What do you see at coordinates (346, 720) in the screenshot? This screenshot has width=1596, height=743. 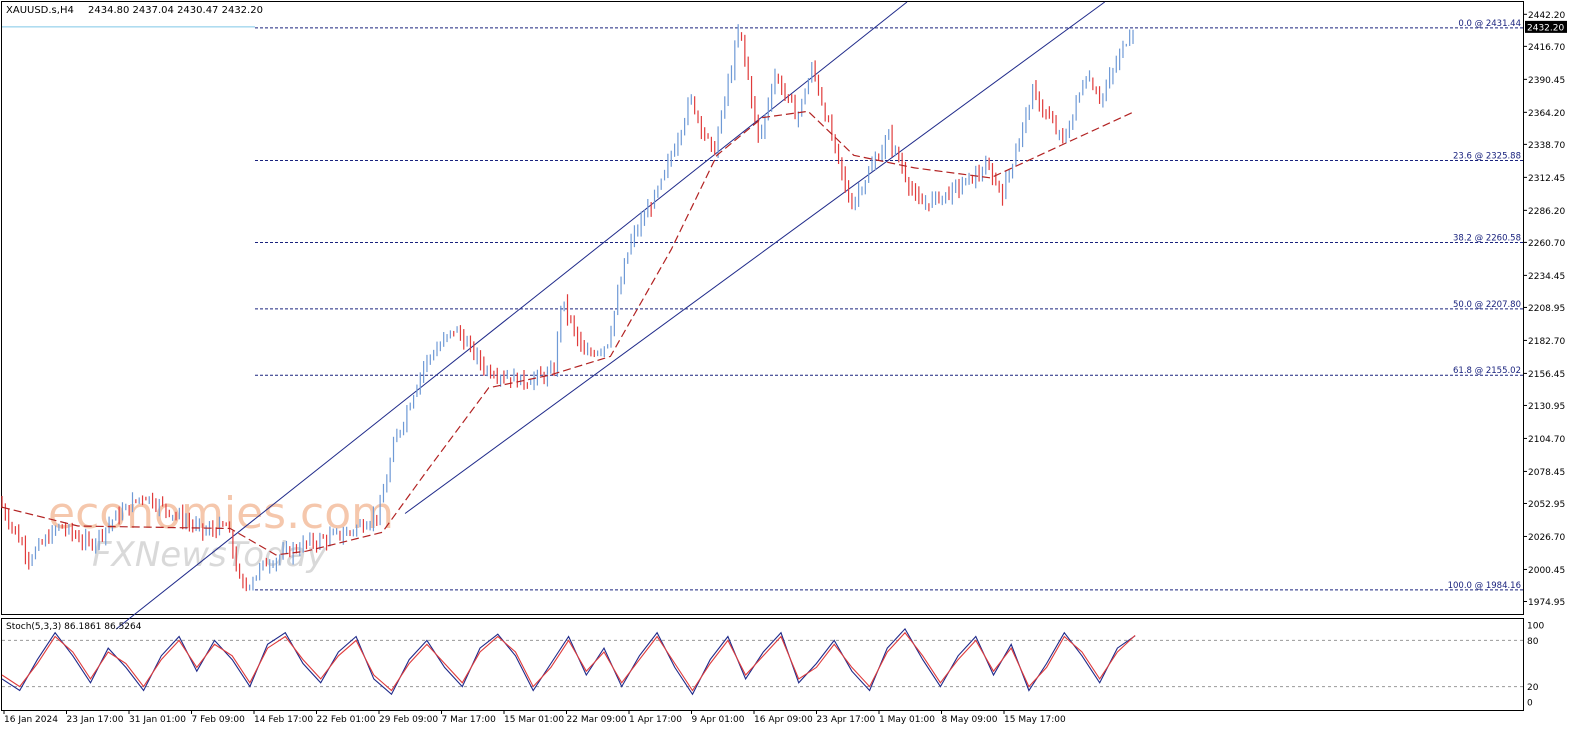 I see `time-tick-label: 22 Feb 01:00` at bounding box center [346, 720].